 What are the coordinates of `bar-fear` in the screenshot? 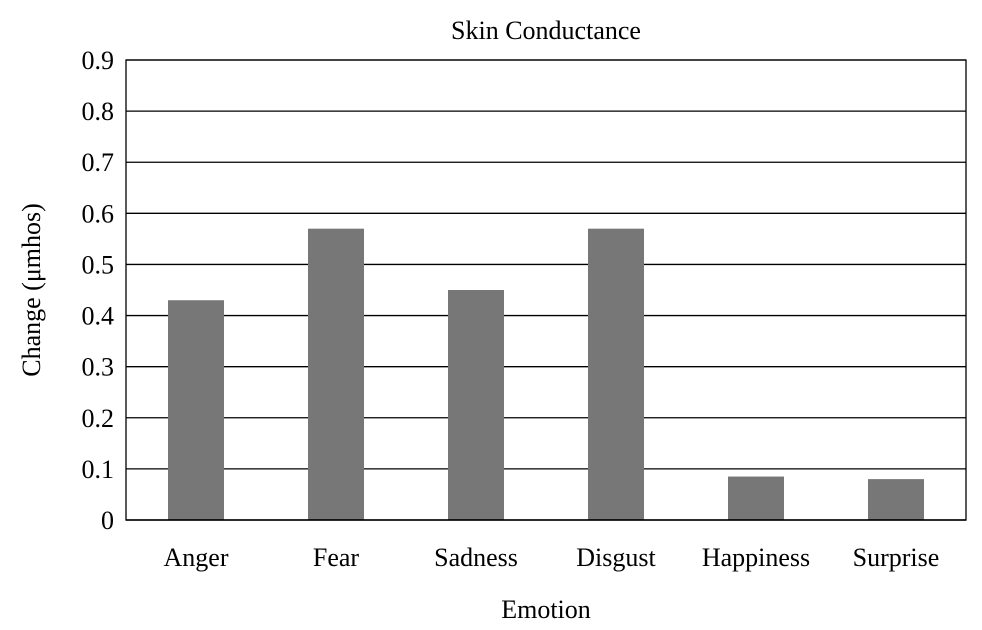 It's located at (336, 374).